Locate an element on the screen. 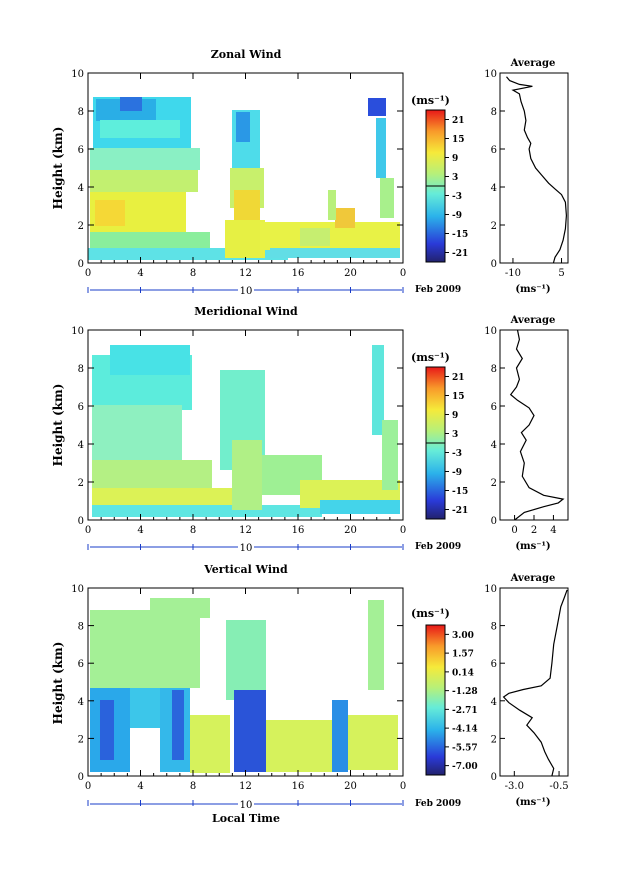 The height and width of the screenshot is (873, 617). vertical-colorbar-tick-label: -7.00 is located at coordinates (465, 767).